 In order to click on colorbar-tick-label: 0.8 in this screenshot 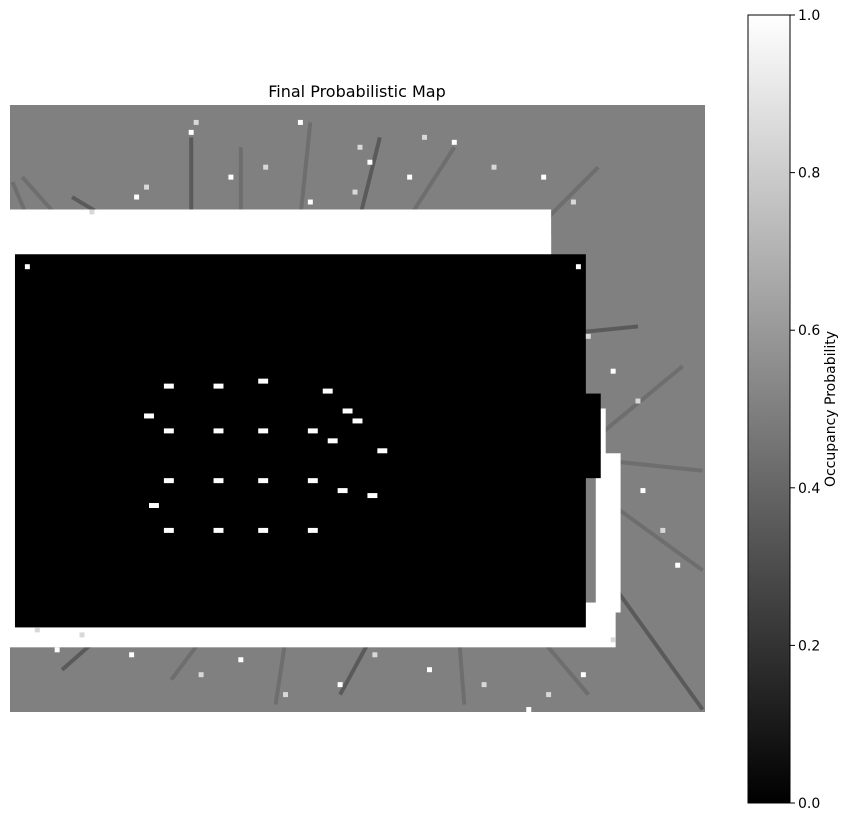, I will do `click(809, 174)`.